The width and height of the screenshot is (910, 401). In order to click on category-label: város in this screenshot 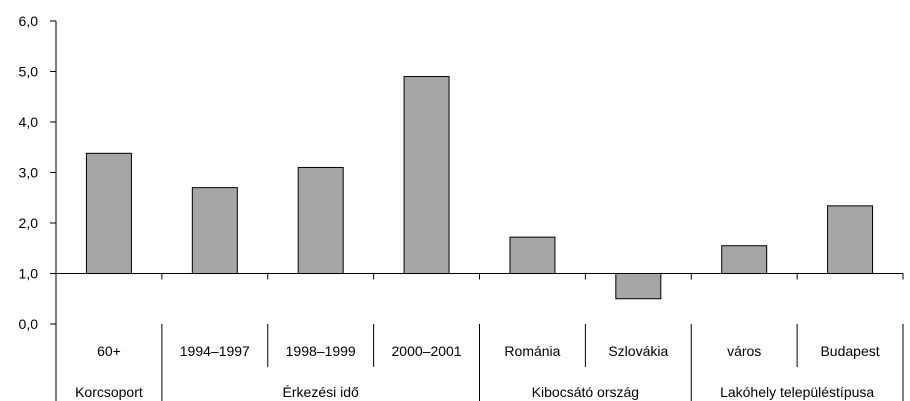, I will do `click(744, 351)`.